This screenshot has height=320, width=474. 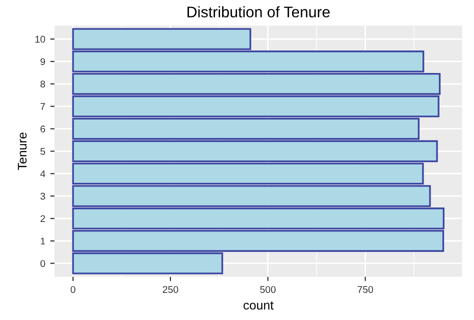 I want to click on x-tick-label: 750, so click(x=366, y=289).